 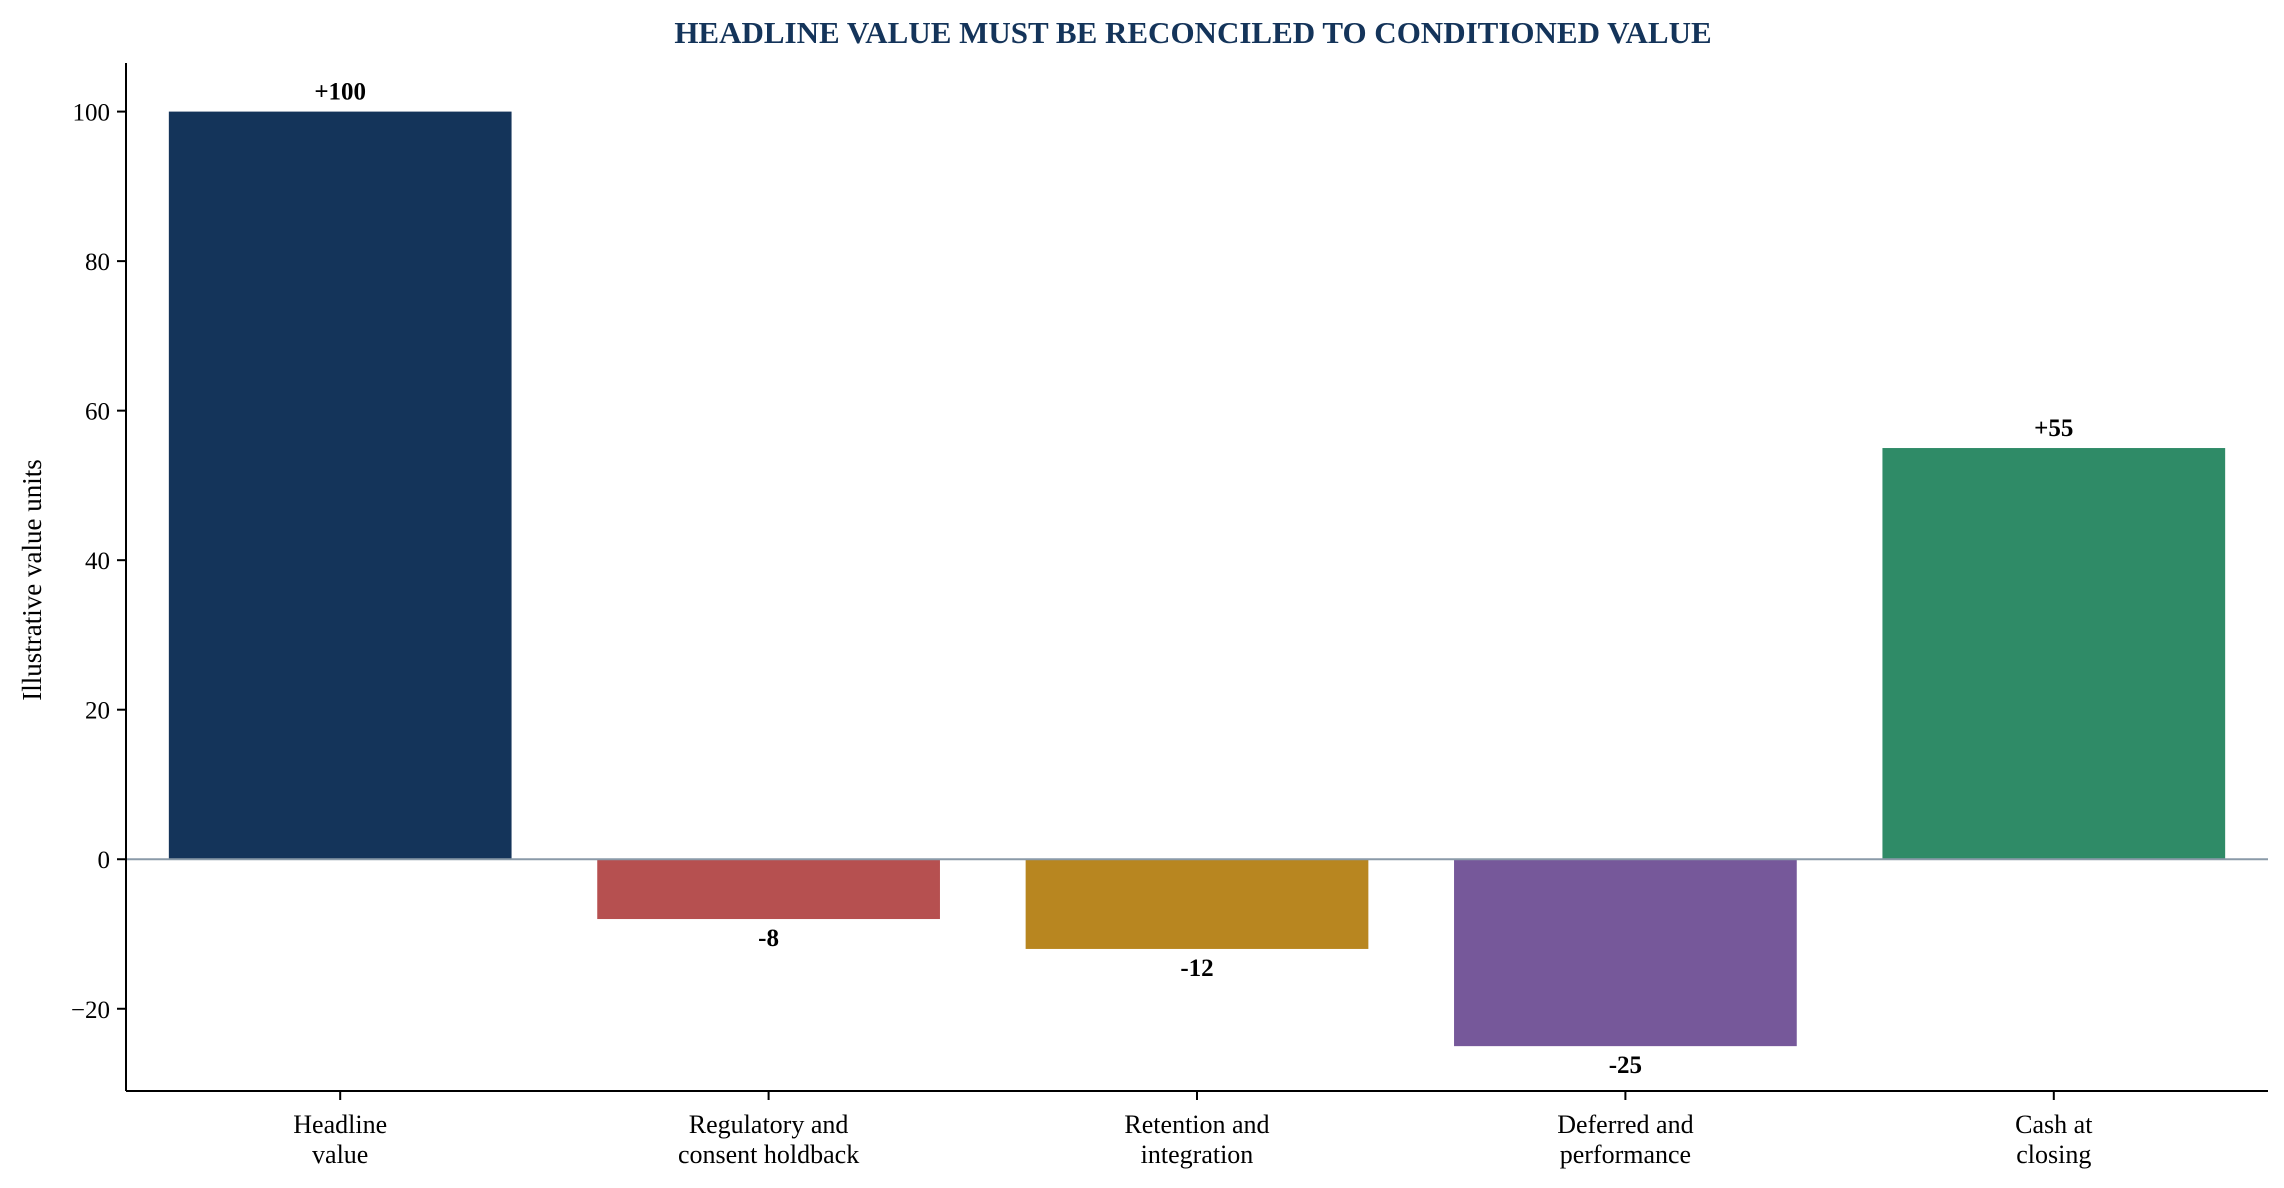 What do you see at coordinates (1625, 1154) in the screenshot?
I see `x-tick-label-line: performance` at bounding box center [1625, 1154].